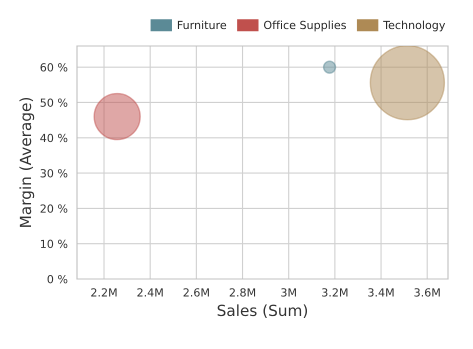 This screenshot has height=349, width=473. I want to click on x-tick-label: 2.8M, so click(243, 292).